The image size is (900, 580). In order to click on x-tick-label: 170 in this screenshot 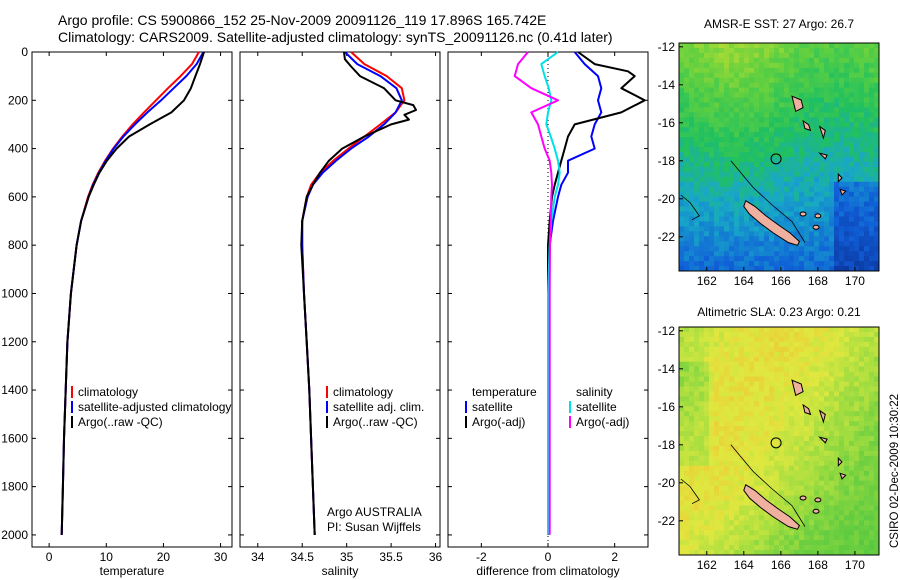, I will do `click(855, 281)`.